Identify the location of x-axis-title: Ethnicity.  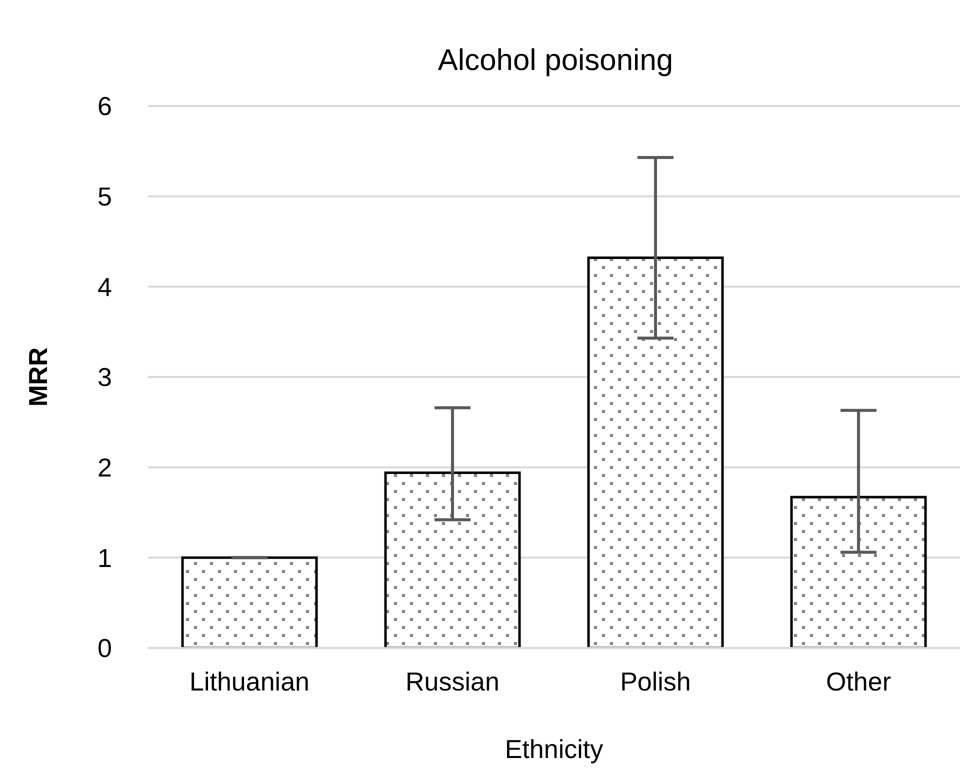
(554, 749).